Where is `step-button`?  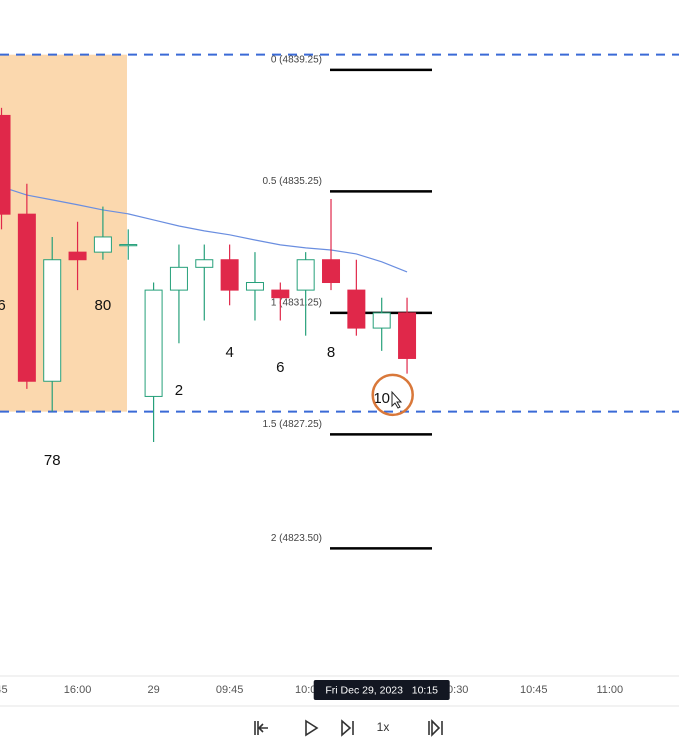 step-button is located at coordinates (347, 728).